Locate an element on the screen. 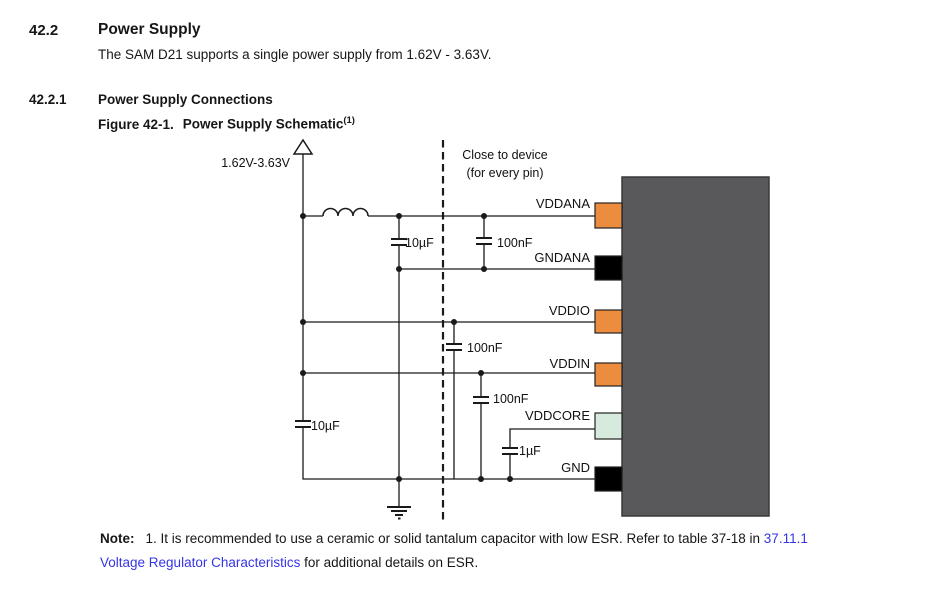 This screenshot has height=614, width=929. junction-dots is located at coordinates (406, 347).